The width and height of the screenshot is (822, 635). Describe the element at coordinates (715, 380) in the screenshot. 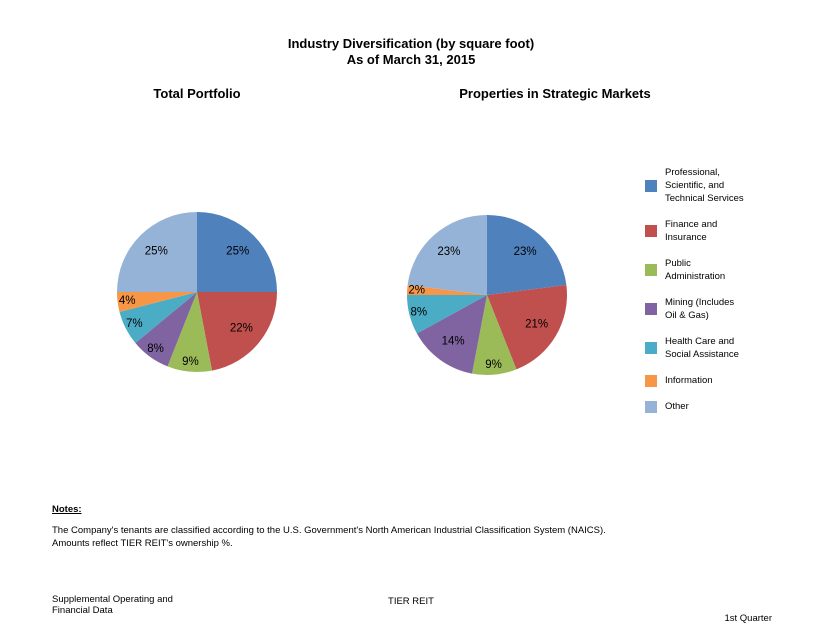

I see `legend-item-information: Information` at that location.